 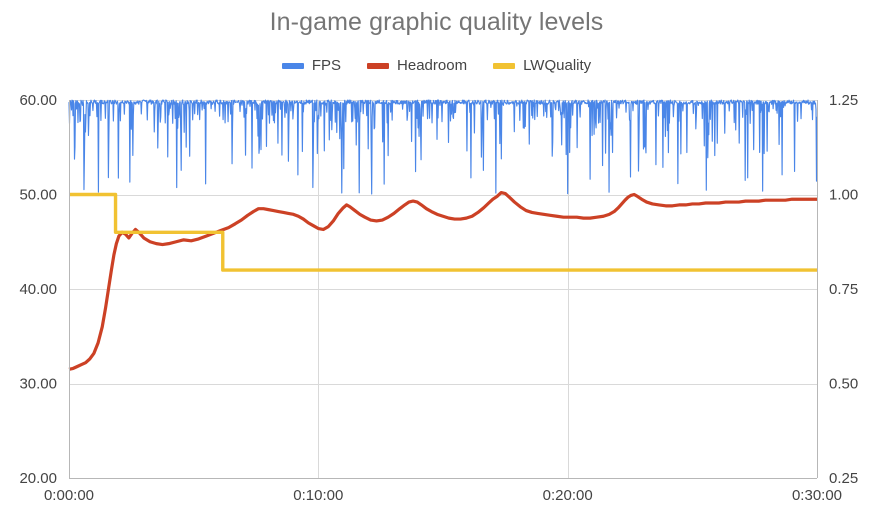 I want to click on legend-item-lwquality: LWQuality, so click(x=542, y=65).